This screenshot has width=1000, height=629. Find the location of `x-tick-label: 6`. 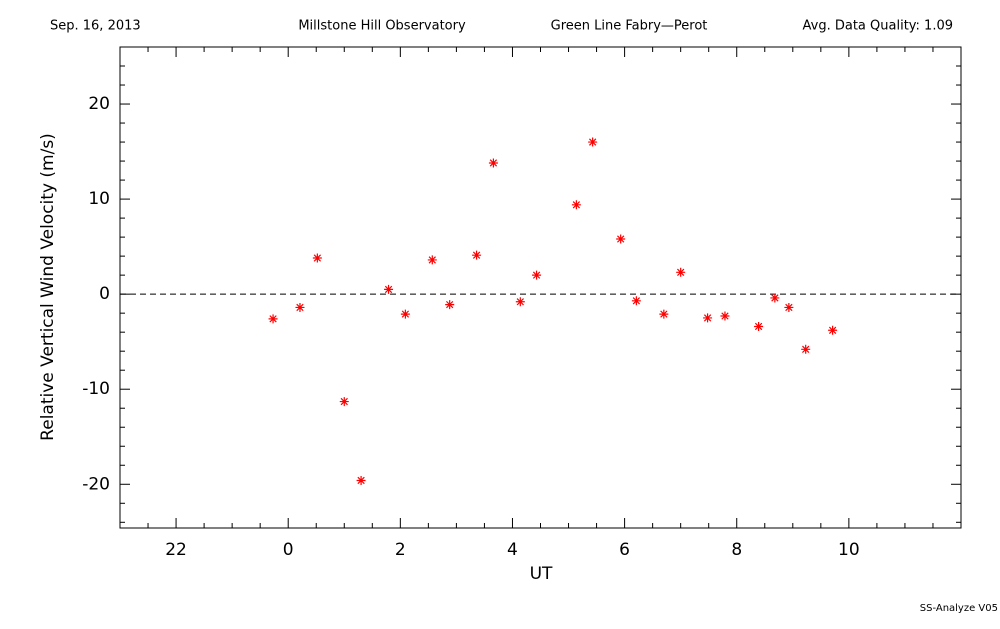

x-tick-label: 6 is located at coordinates (624, 550).